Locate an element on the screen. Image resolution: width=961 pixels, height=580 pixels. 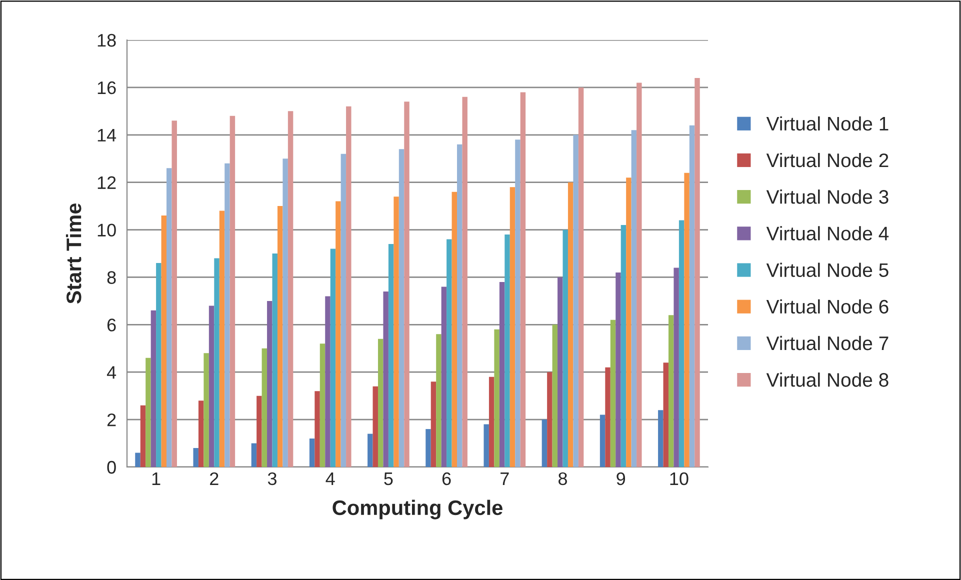
y-axis-title: Start Time is located at coordinates (74, 253).